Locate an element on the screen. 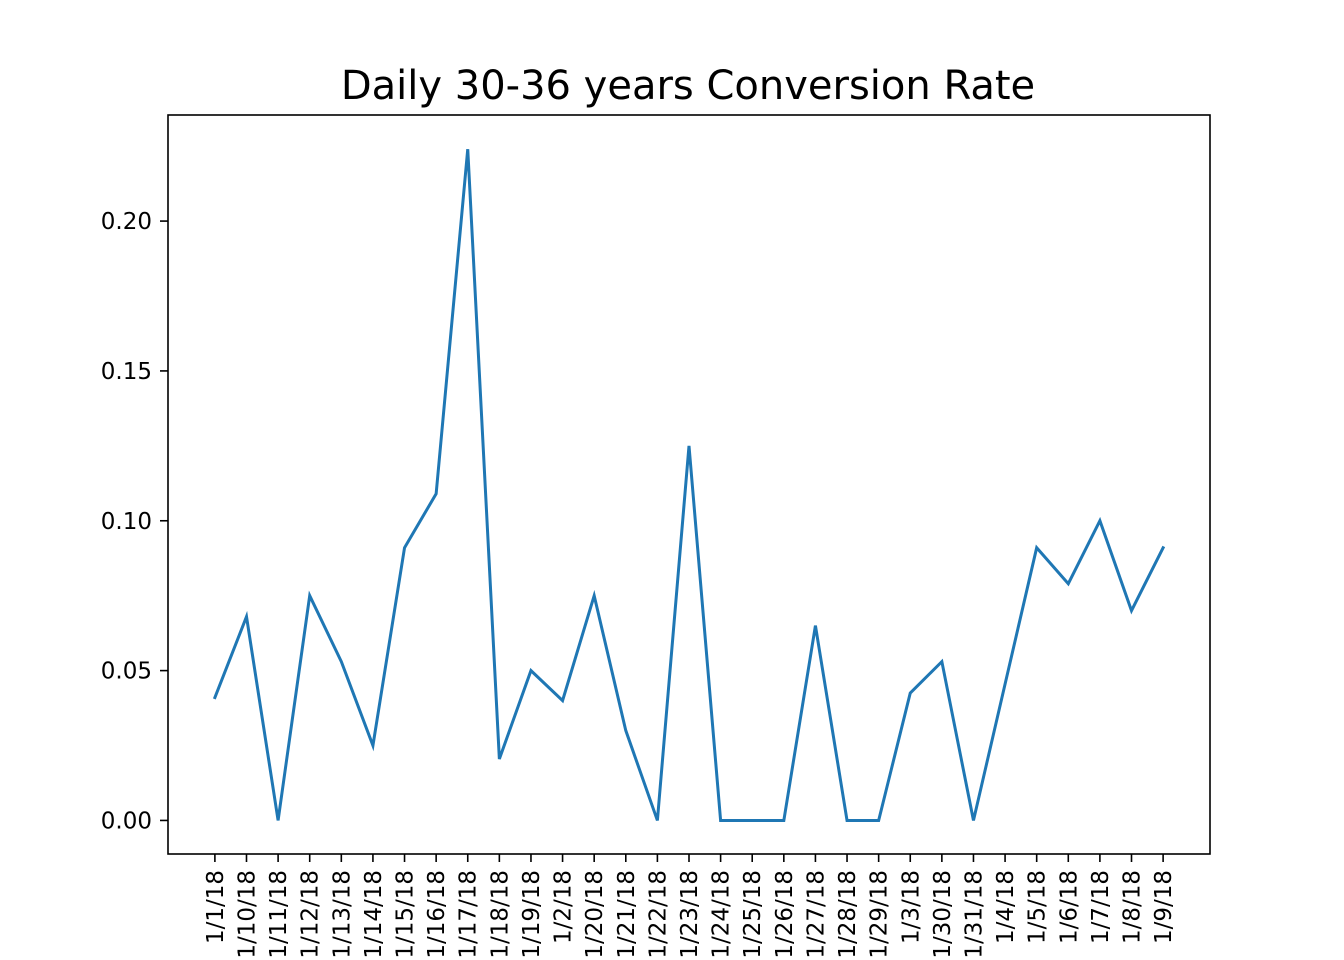 The height and width of the screenshot is (960, 1344). x-tick-label: 1/30/18 is located at coordinates (943, 914).